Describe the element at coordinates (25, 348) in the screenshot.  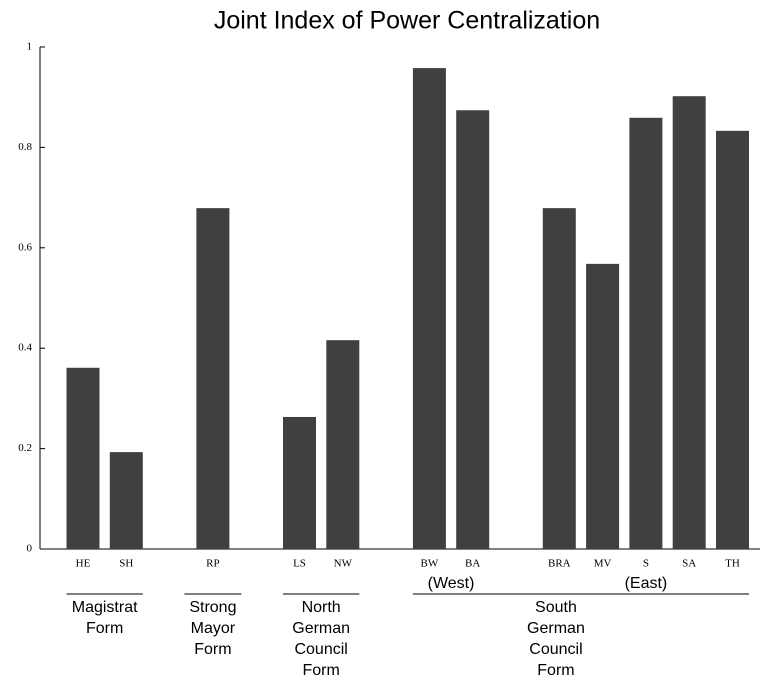
I see `y-tick-label: 0.4` at that location.